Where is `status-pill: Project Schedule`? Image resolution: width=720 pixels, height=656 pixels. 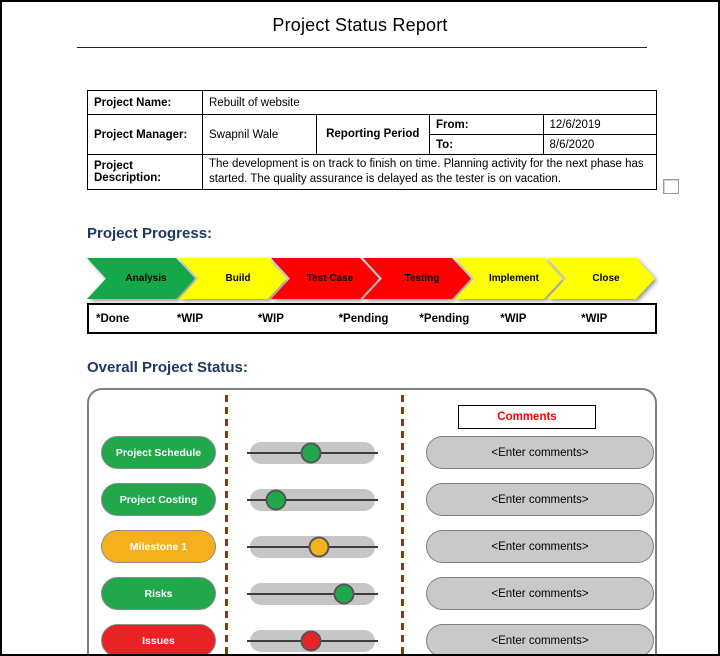 status-pill: Project Schedule is located at coordinates (158, 452).